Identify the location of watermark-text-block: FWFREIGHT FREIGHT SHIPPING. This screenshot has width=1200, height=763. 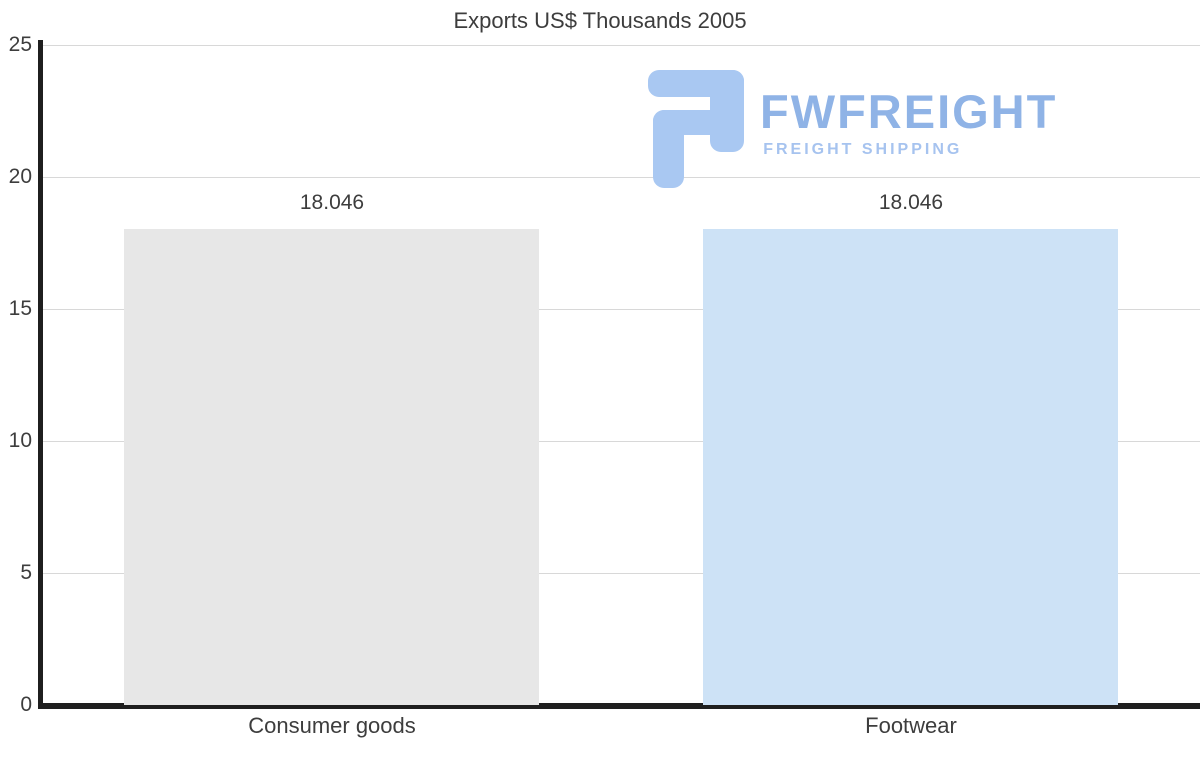
(908, 114).